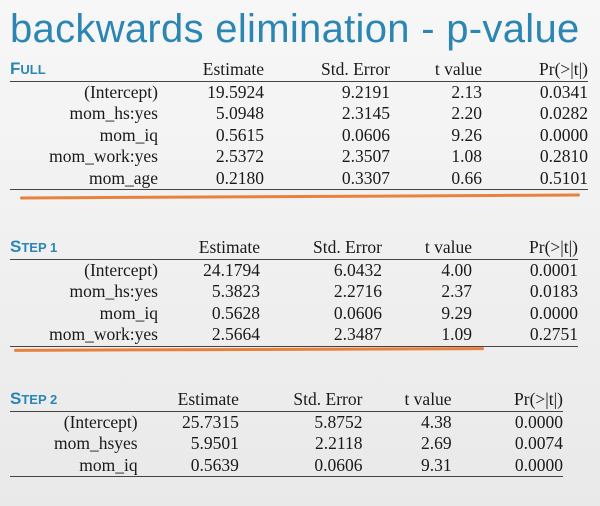 The height and width of the screenshot is (506, 600). What do you see at coordinates (357, 291) in the screenshot?
I see `cell-std-error: 2.2716` at bounding box center [357, 291].